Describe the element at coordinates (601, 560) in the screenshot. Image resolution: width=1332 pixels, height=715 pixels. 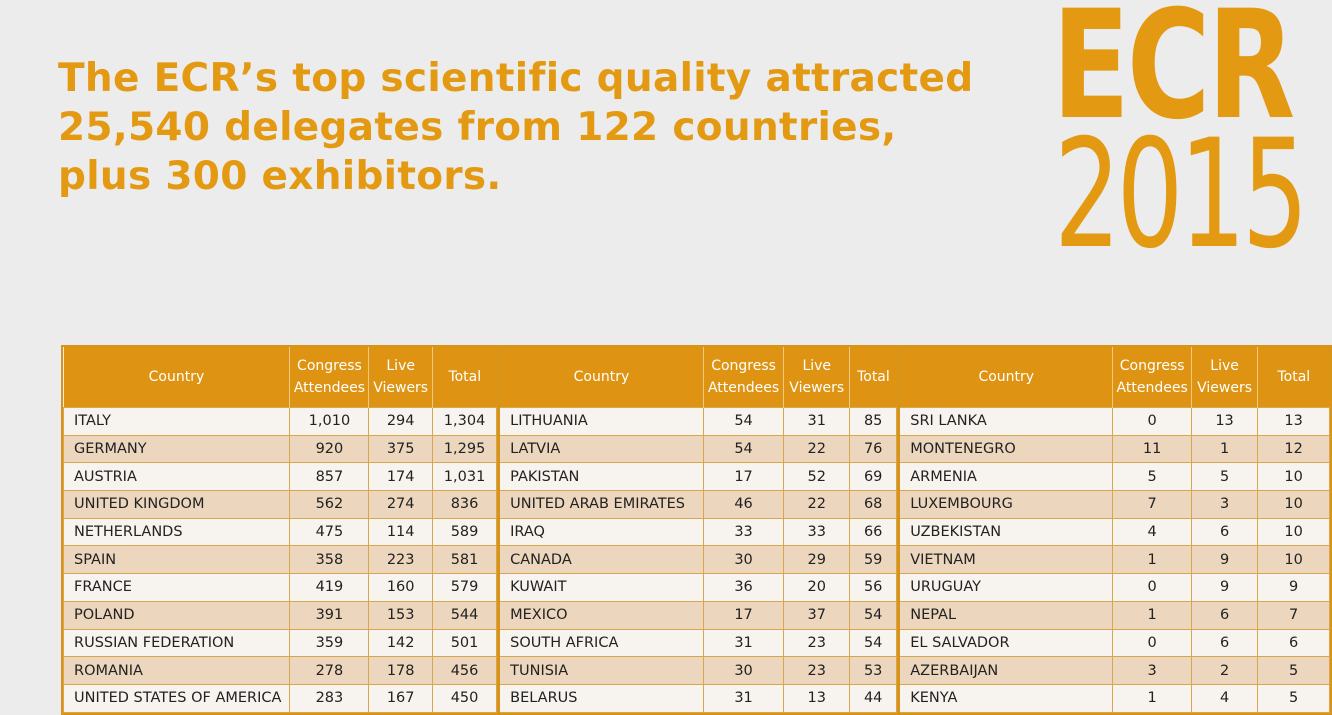
I see `country-cell: CANADA` at that location.